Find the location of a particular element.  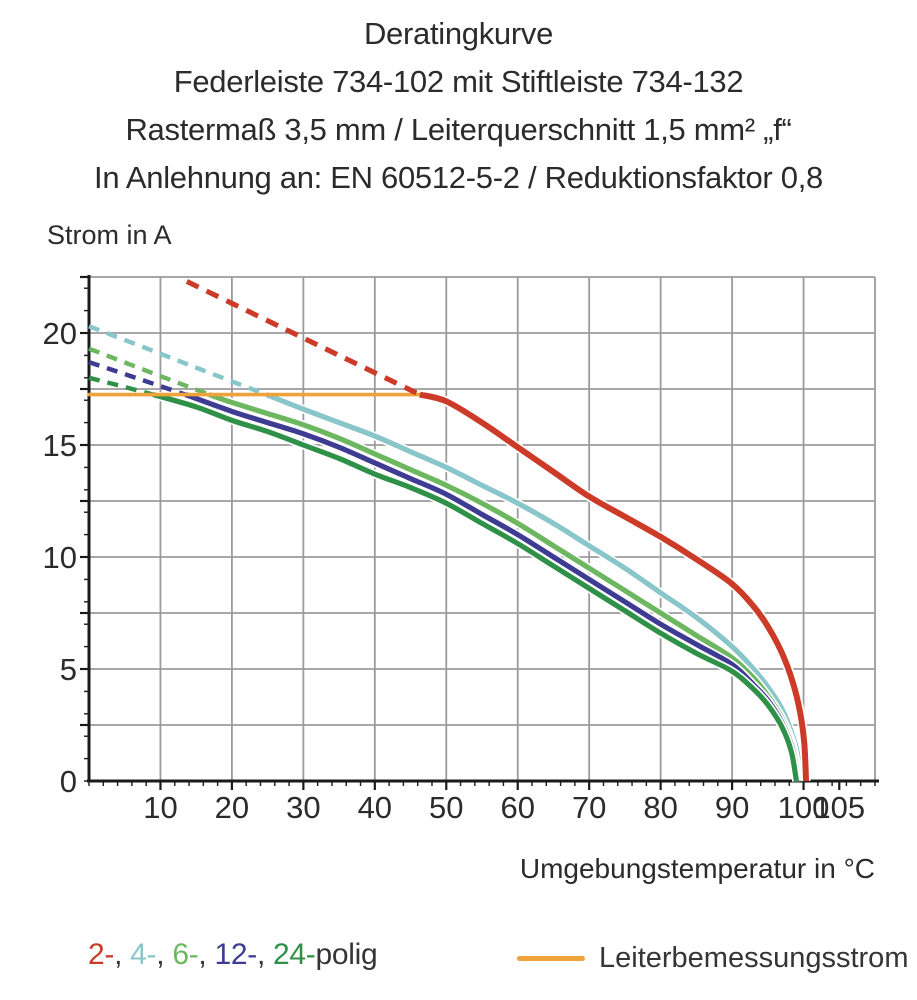

x-tick-label-90: 90 is located at coordinates (732, 807).